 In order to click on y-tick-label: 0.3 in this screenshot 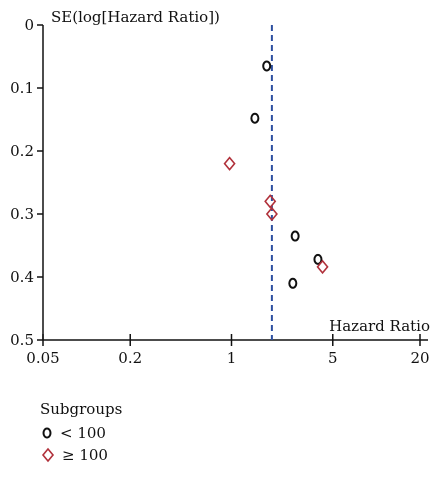, I will do `click(22, 214)`.